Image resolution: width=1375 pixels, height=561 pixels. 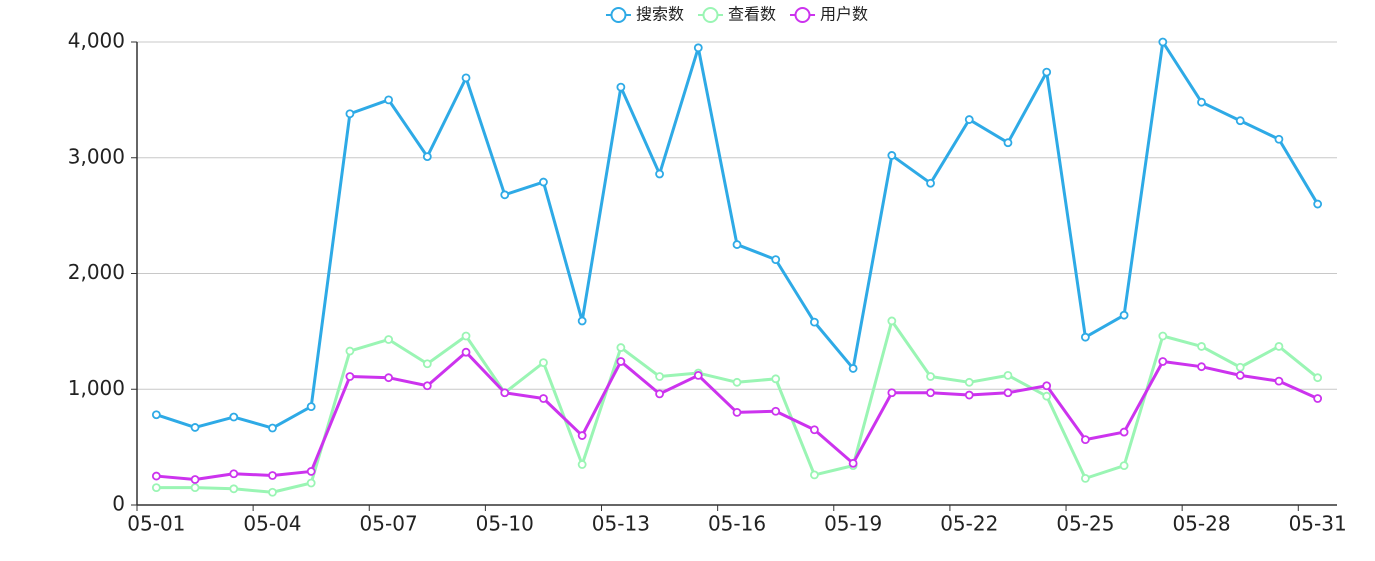 I want to click on x-tick-label: 05-28, so click(x=1201, y=524).